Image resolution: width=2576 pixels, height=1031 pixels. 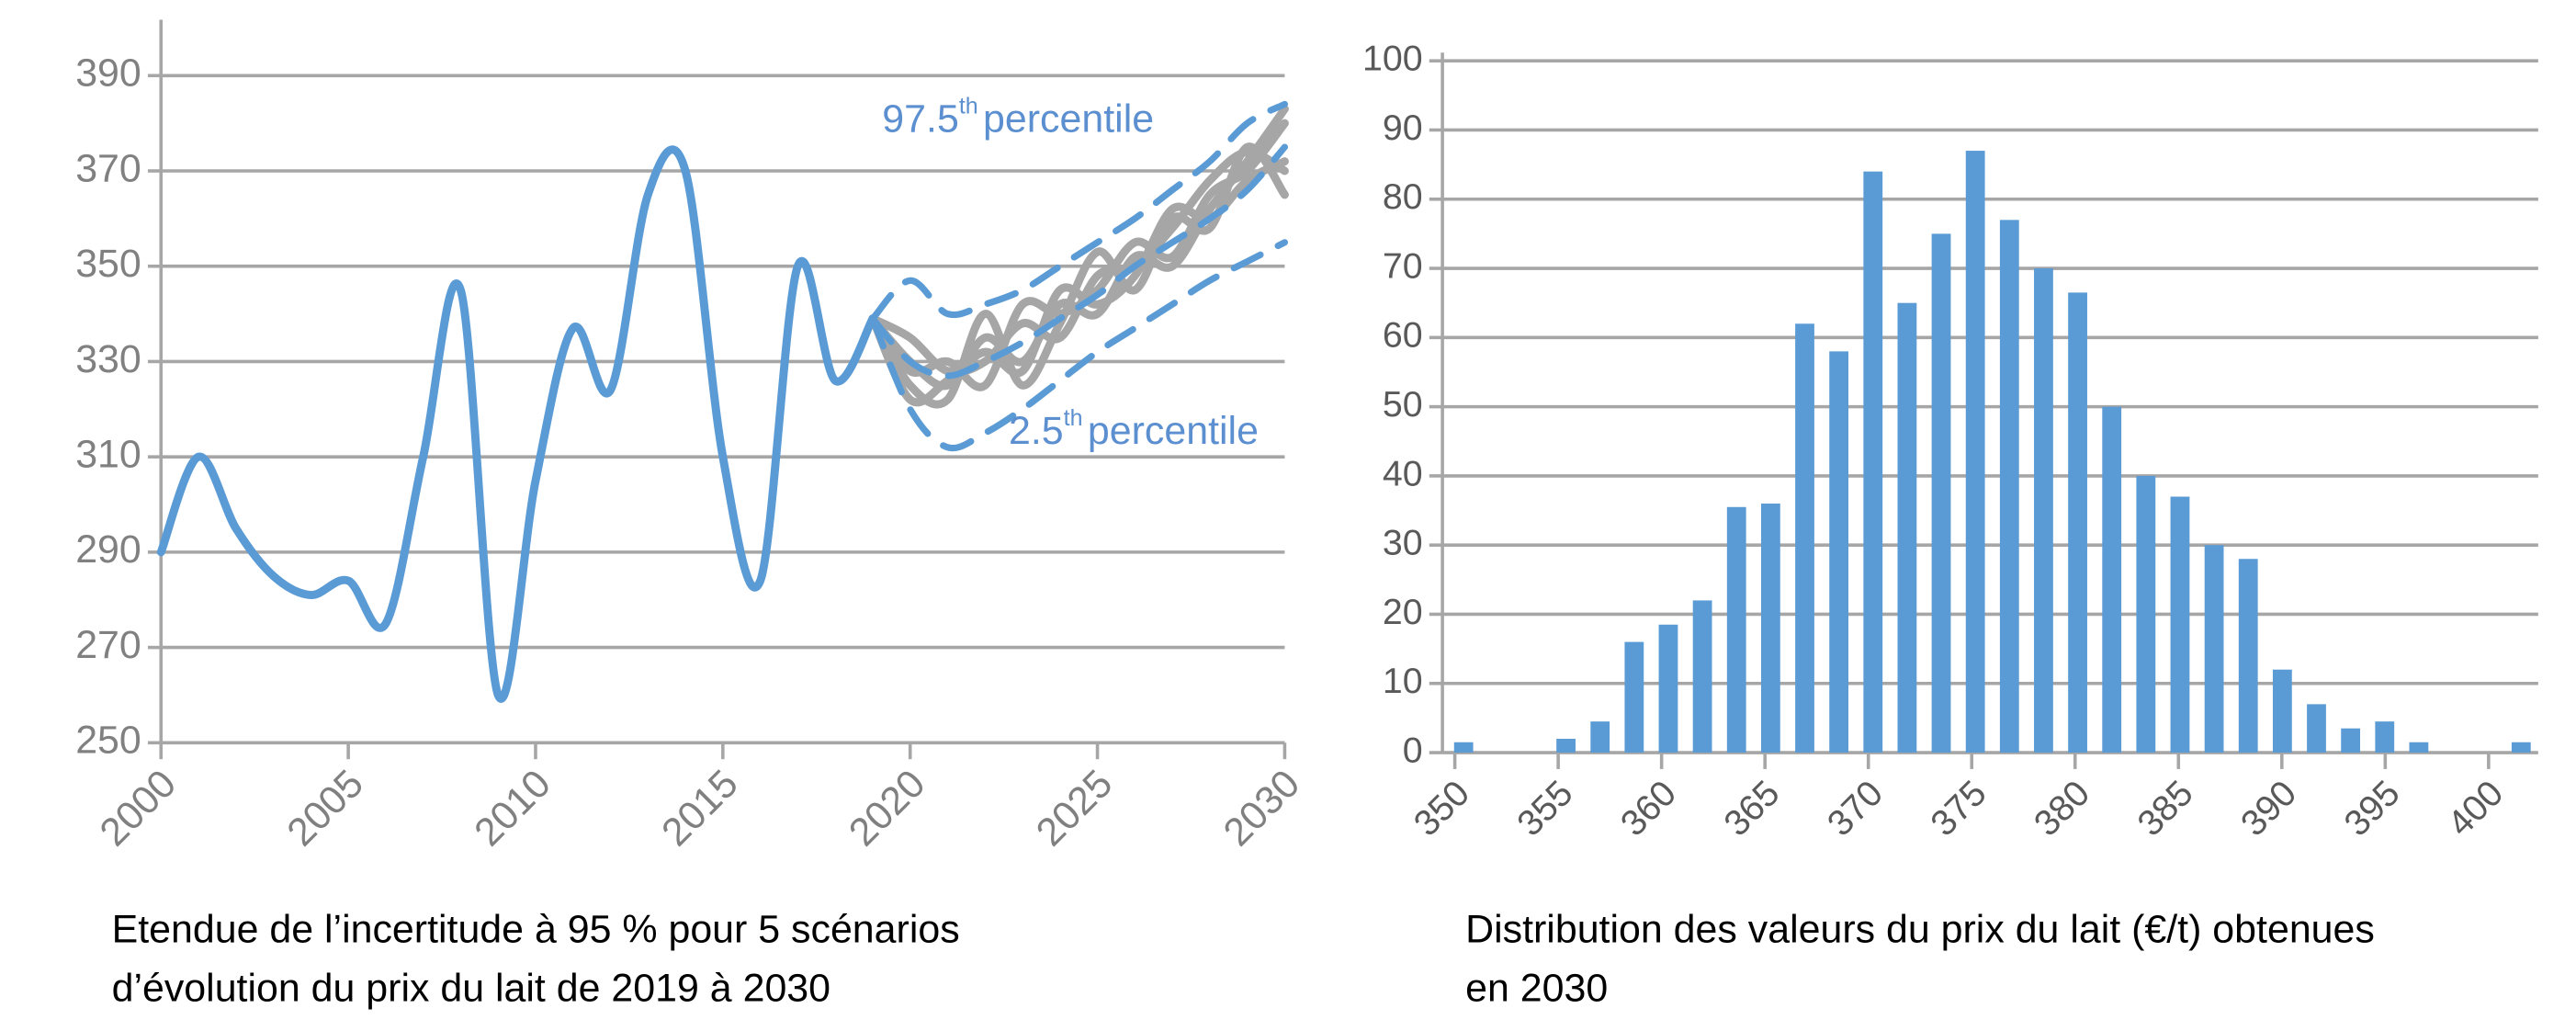 What do you see at coordinates (1403, 473) in the screenshot?
I see `y-tick-label: 40` at bounding box center [1403, 473].